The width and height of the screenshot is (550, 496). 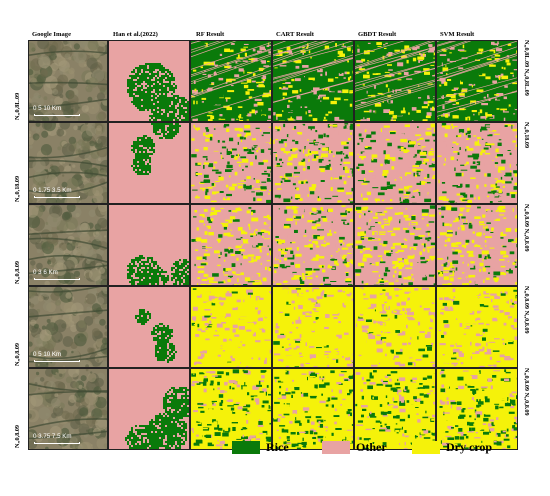 I want to click on latitude-label-right-row-3: N,,0,8.09 N,,0,8.09, so click(x=526, y=244).